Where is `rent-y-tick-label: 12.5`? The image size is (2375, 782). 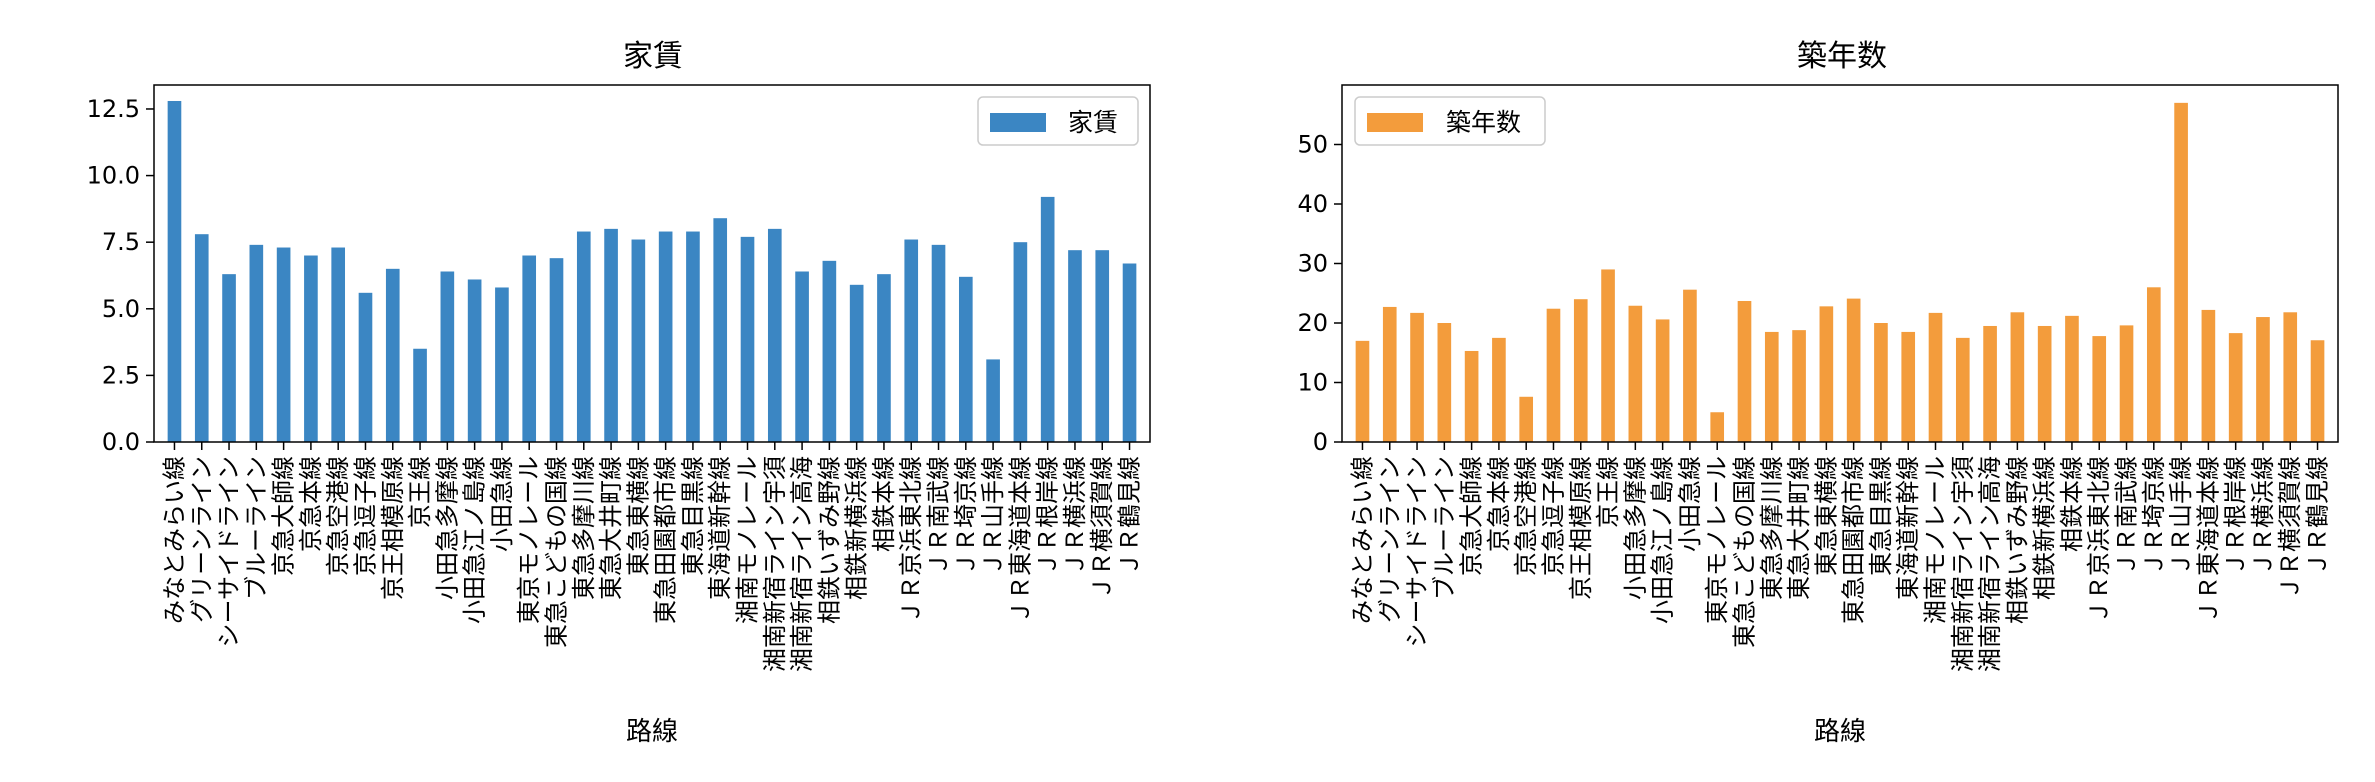
rent-y-tick-label: 12.5 is located at coordinates (113, 109).